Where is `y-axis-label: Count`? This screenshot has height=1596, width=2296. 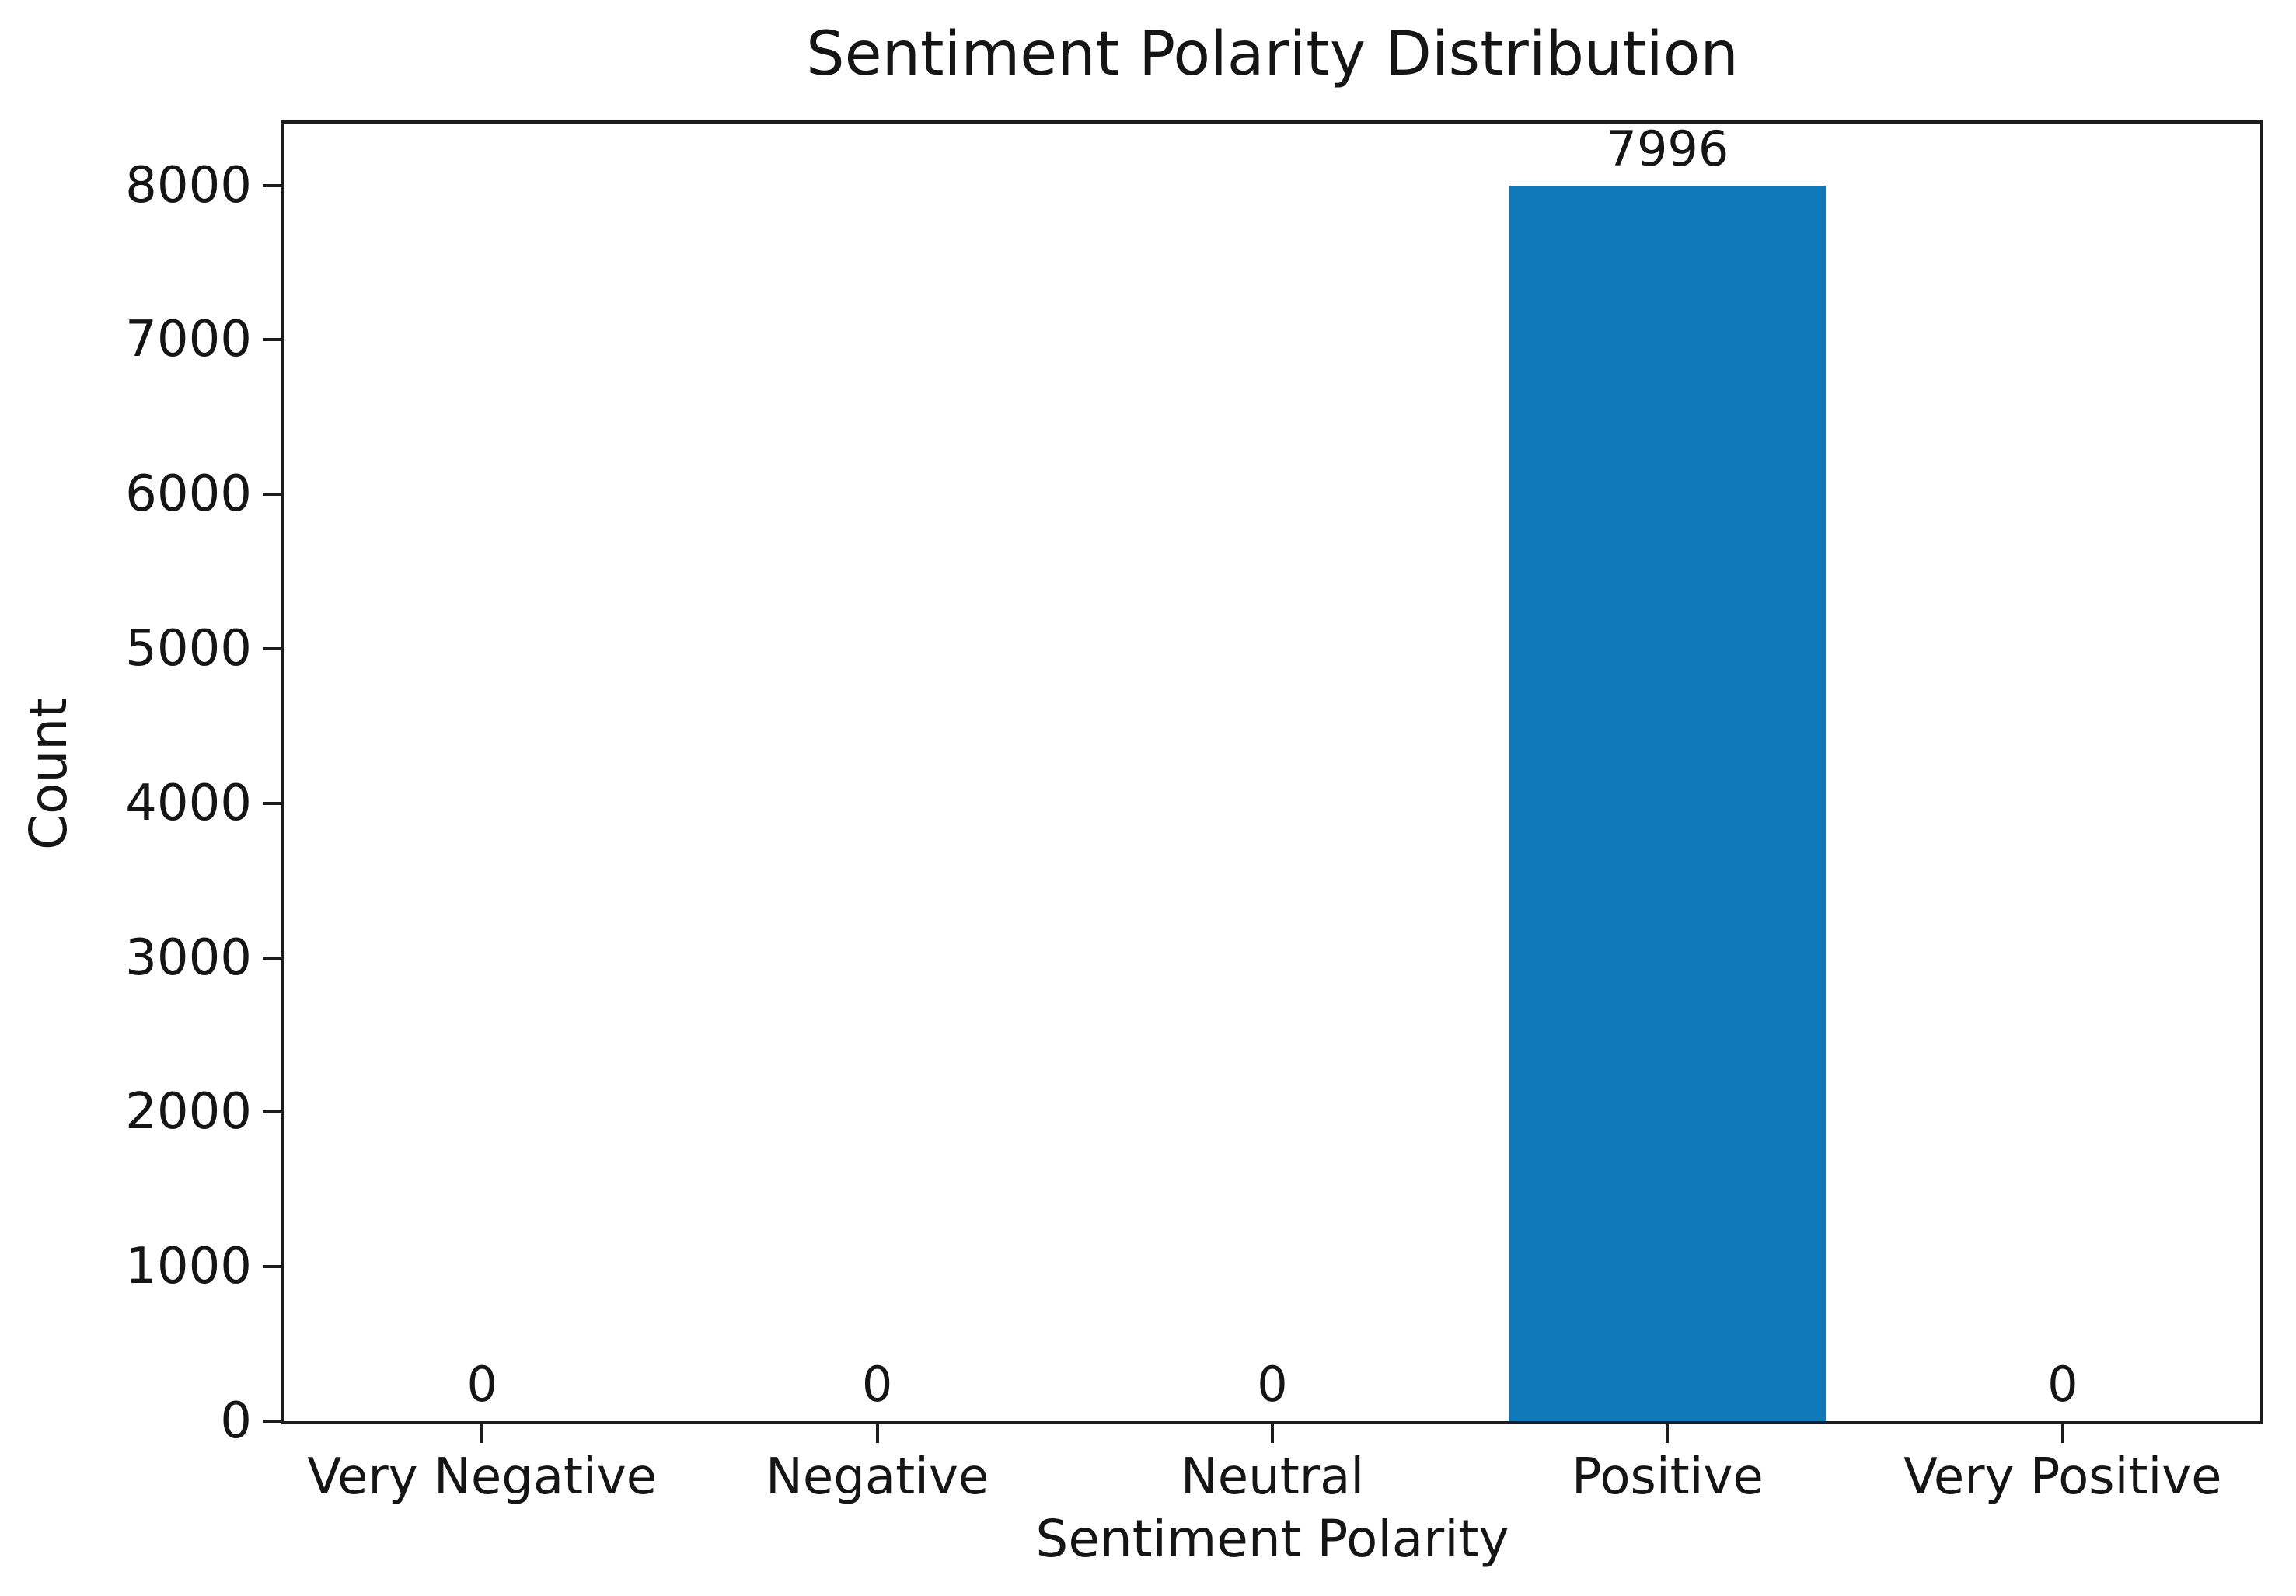 y-axis-label: Count is located at coordinates (49, 774).